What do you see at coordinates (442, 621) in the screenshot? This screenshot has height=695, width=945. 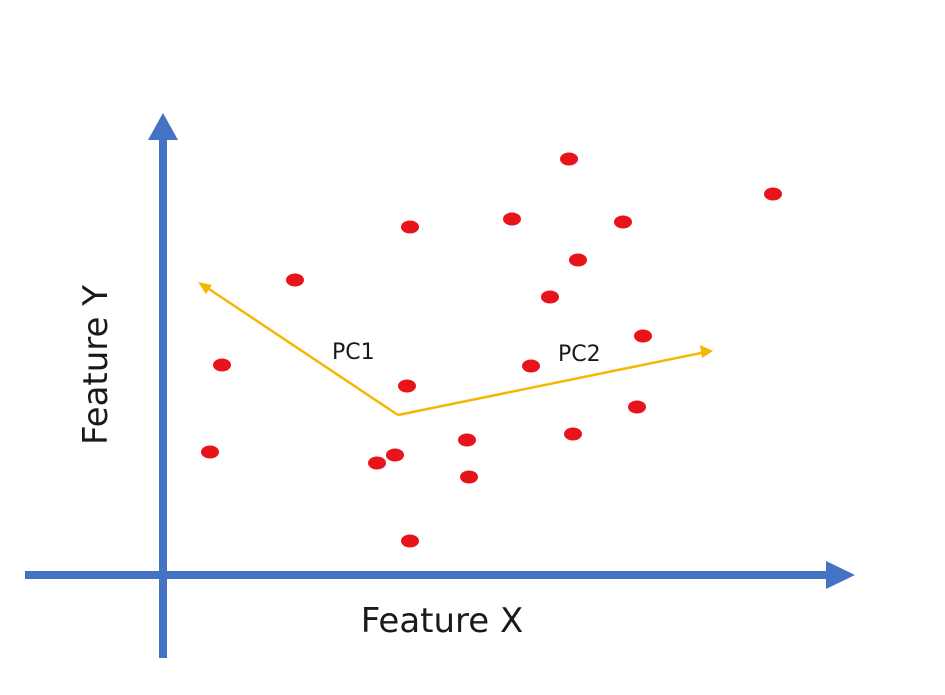 I see `x-axis-label: Feature X` at bounding box center [442, 621].